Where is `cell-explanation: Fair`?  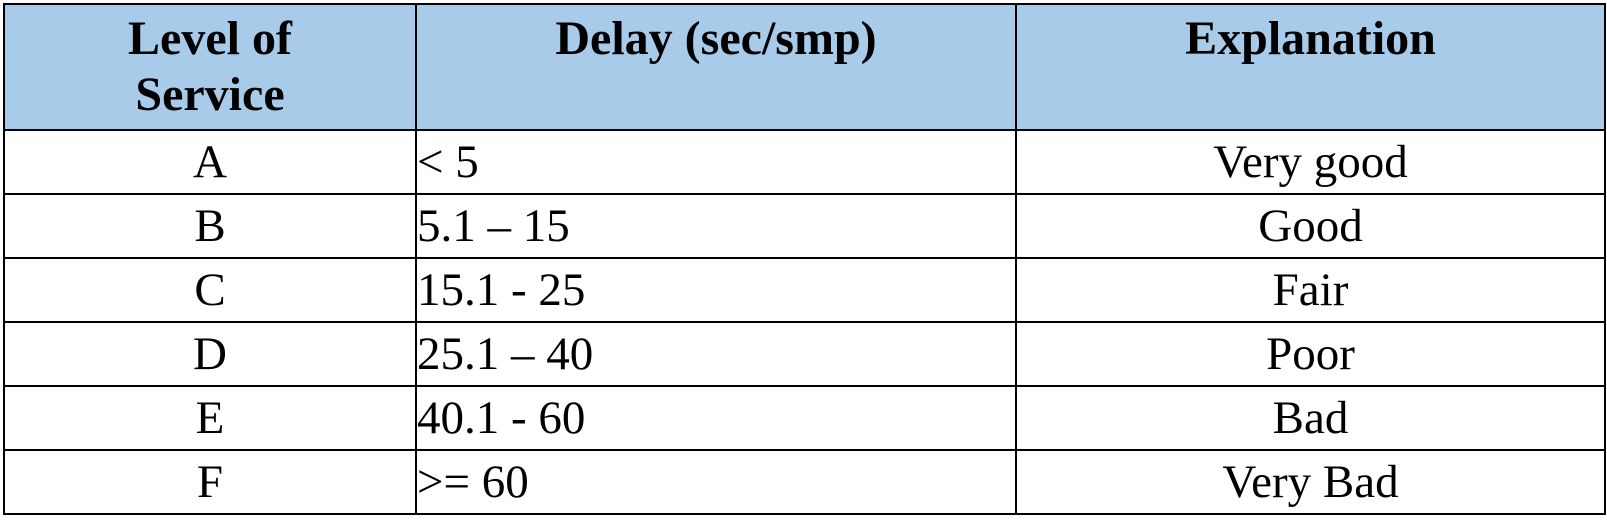
cell-explanation: Fair is located at coordinates (1310, 290).